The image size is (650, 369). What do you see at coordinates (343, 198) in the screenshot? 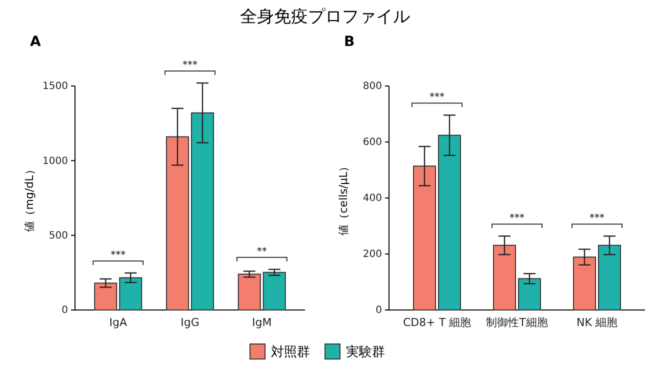
I see `y-axis-title: 値（cells/μL）` at bounding box center [343, 198].